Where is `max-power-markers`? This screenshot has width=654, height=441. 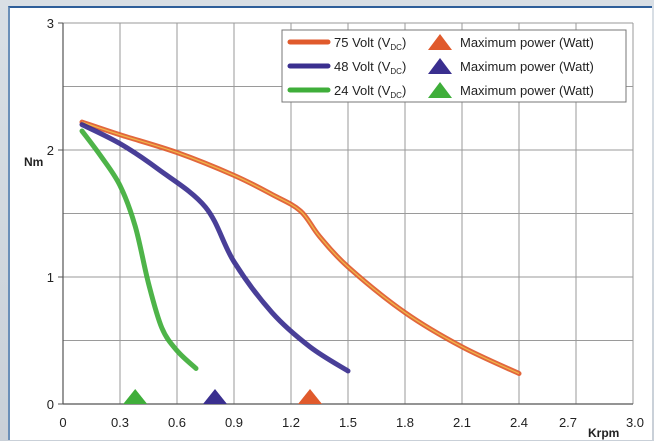 max-power-markers is located at coordinates (222, 396).